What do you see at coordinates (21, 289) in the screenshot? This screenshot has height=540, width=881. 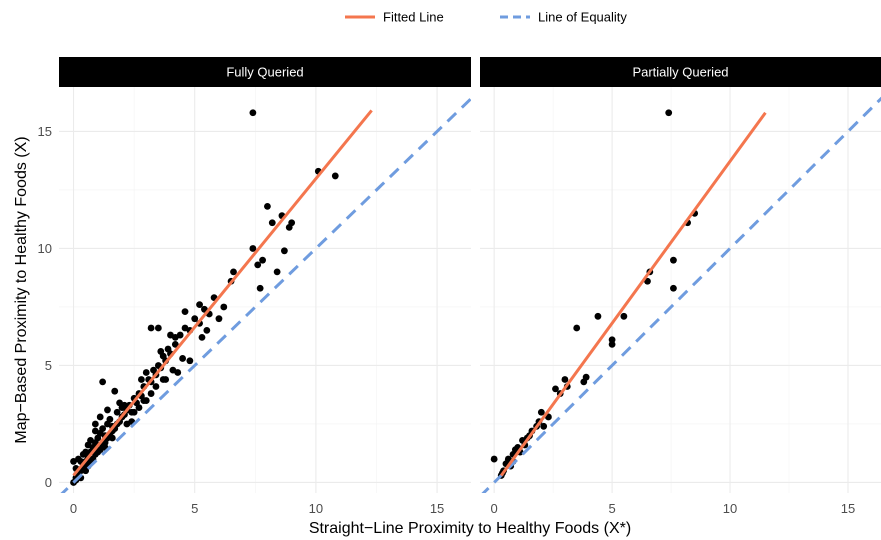 I see `y-axis-title: Map−Based Proximity to Healthy Foods (X)` at bounding box center [21, 289].